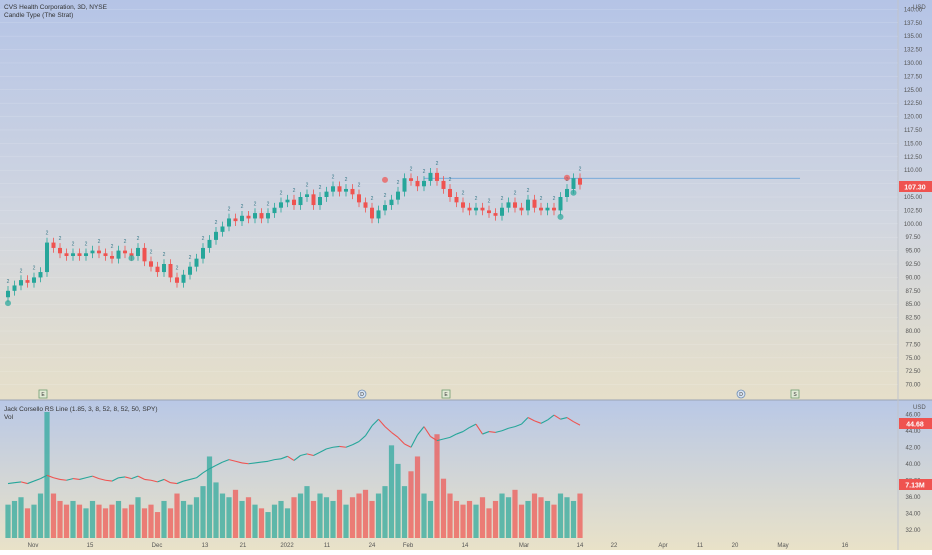 This screenshot has height=555, width=932. What do you see at coordinates (408, 546) in the screenshot?
I see `time-tick-label: Feb` at bounding box center [408, 546].